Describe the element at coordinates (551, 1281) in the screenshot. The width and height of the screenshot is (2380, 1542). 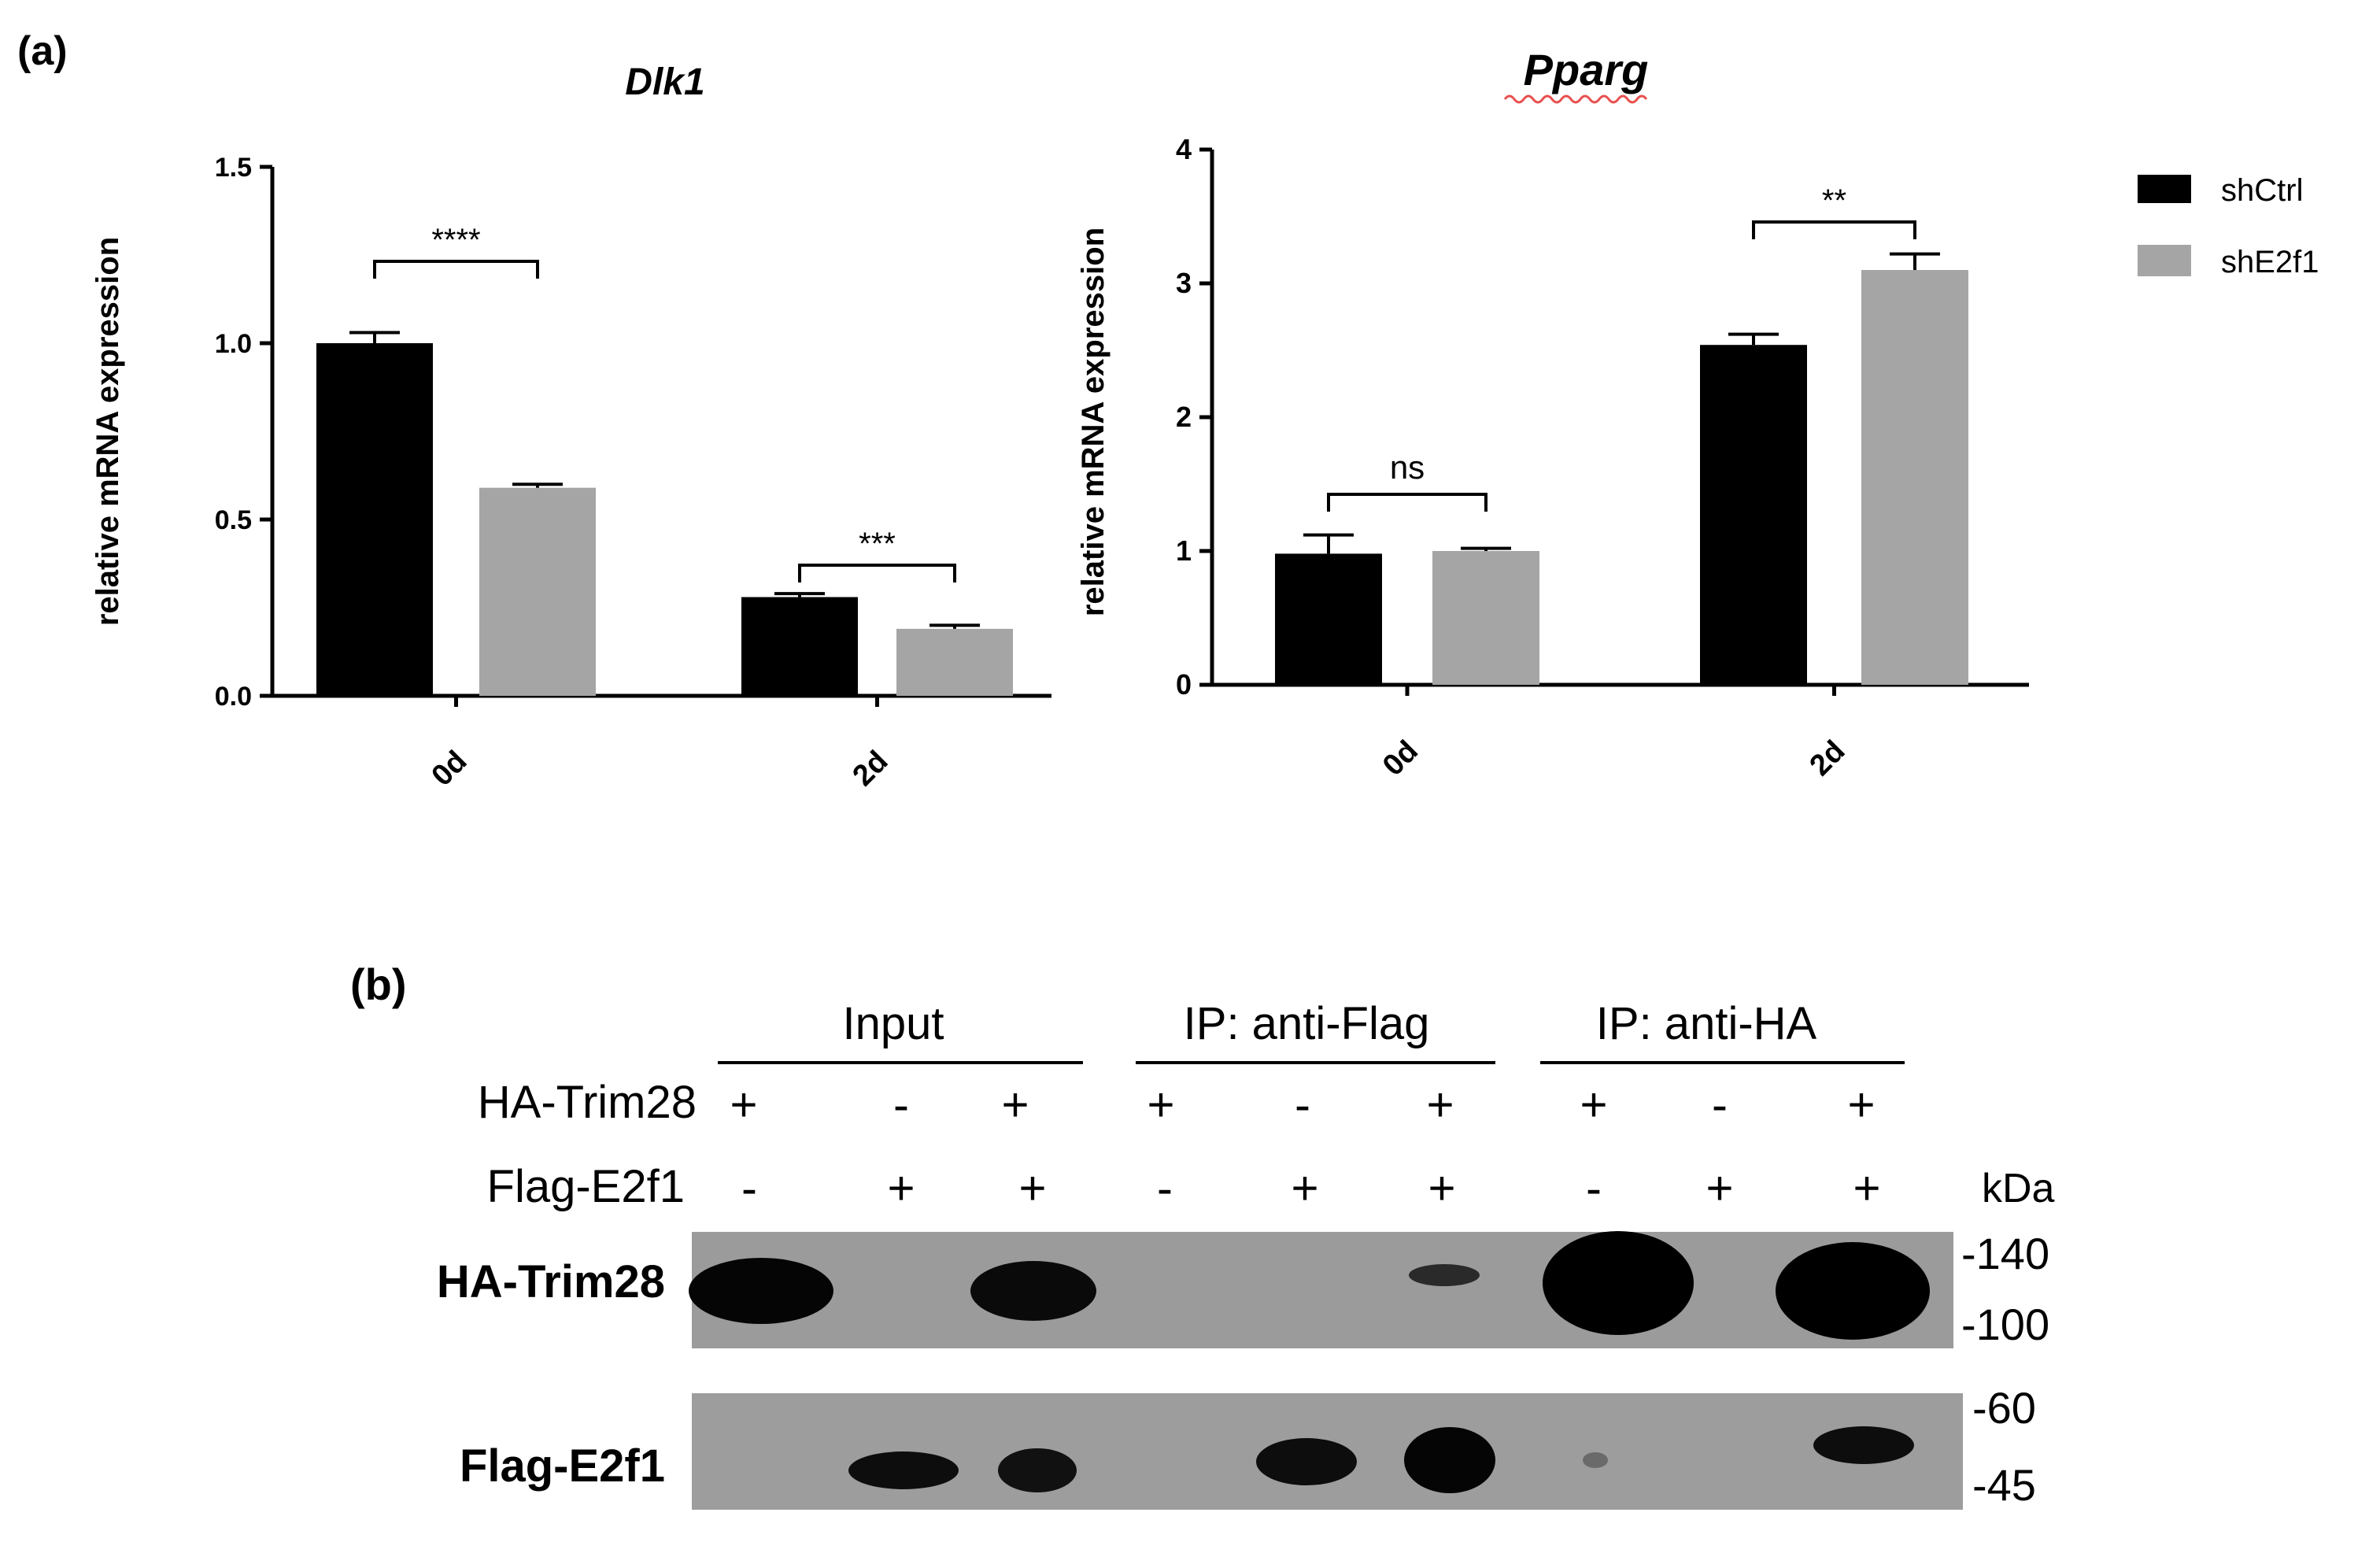
I see `blot-label-ha-trim28: HA-Trim28` at that location.